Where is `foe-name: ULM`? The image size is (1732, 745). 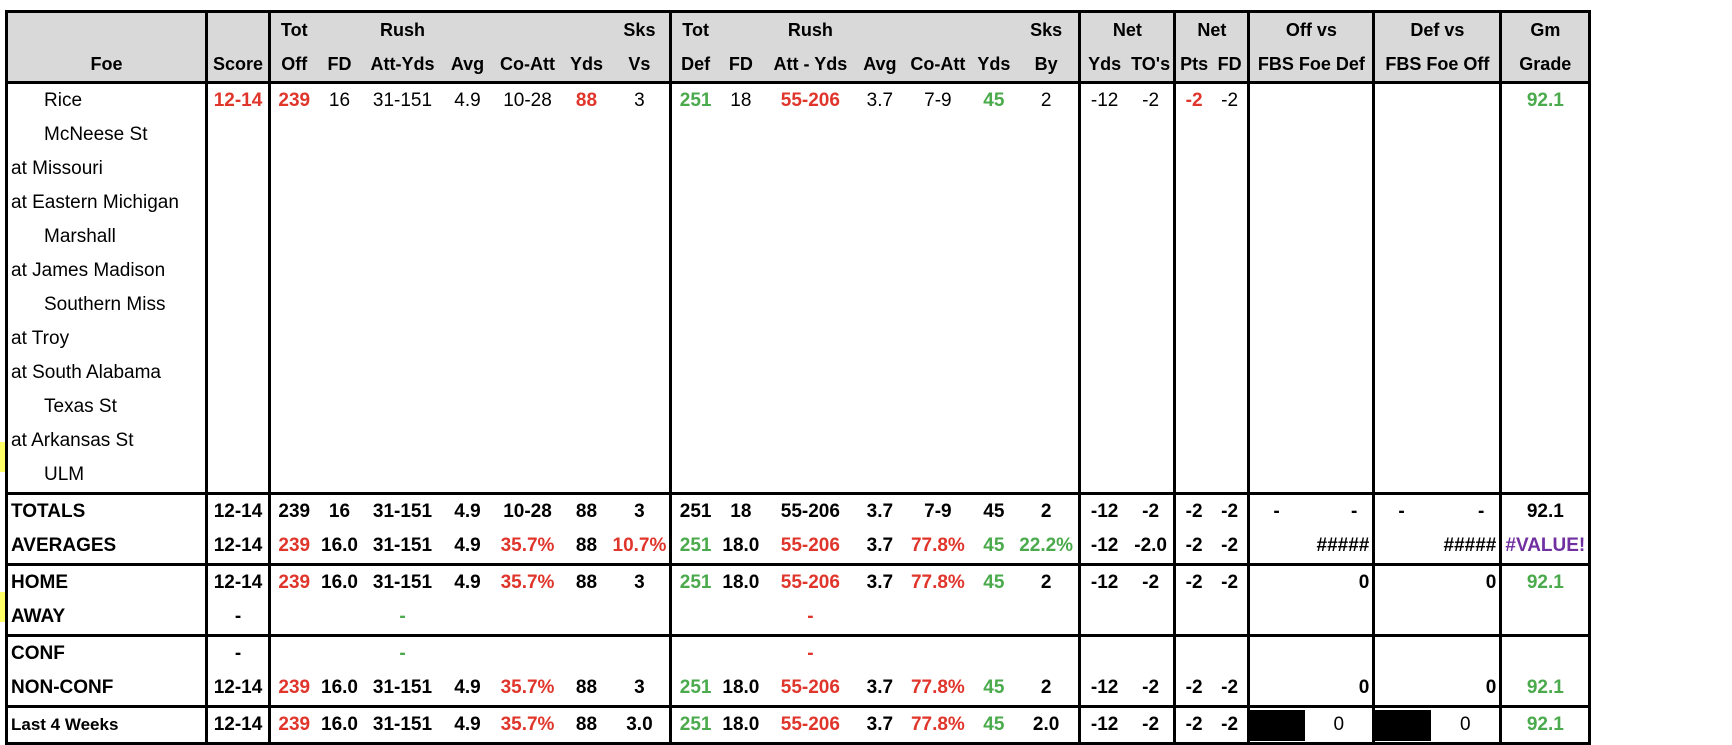 foe-name: ULM is located at coordinates (106, 476).